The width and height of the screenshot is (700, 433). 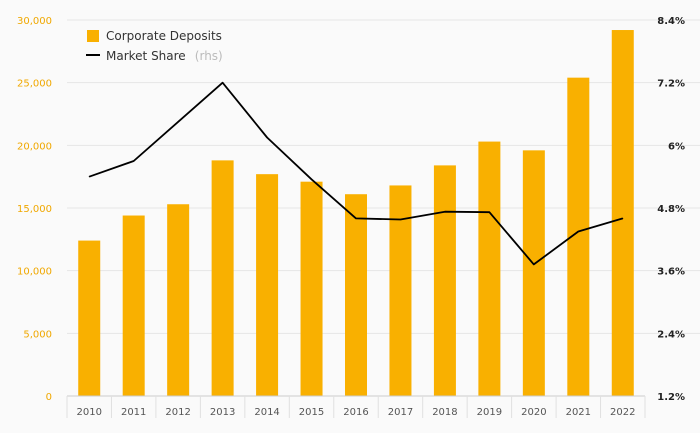 What do you see at coordinates (267, 285) in the screenshot?
I see `bar-2014` at bounding box center [267, 285].